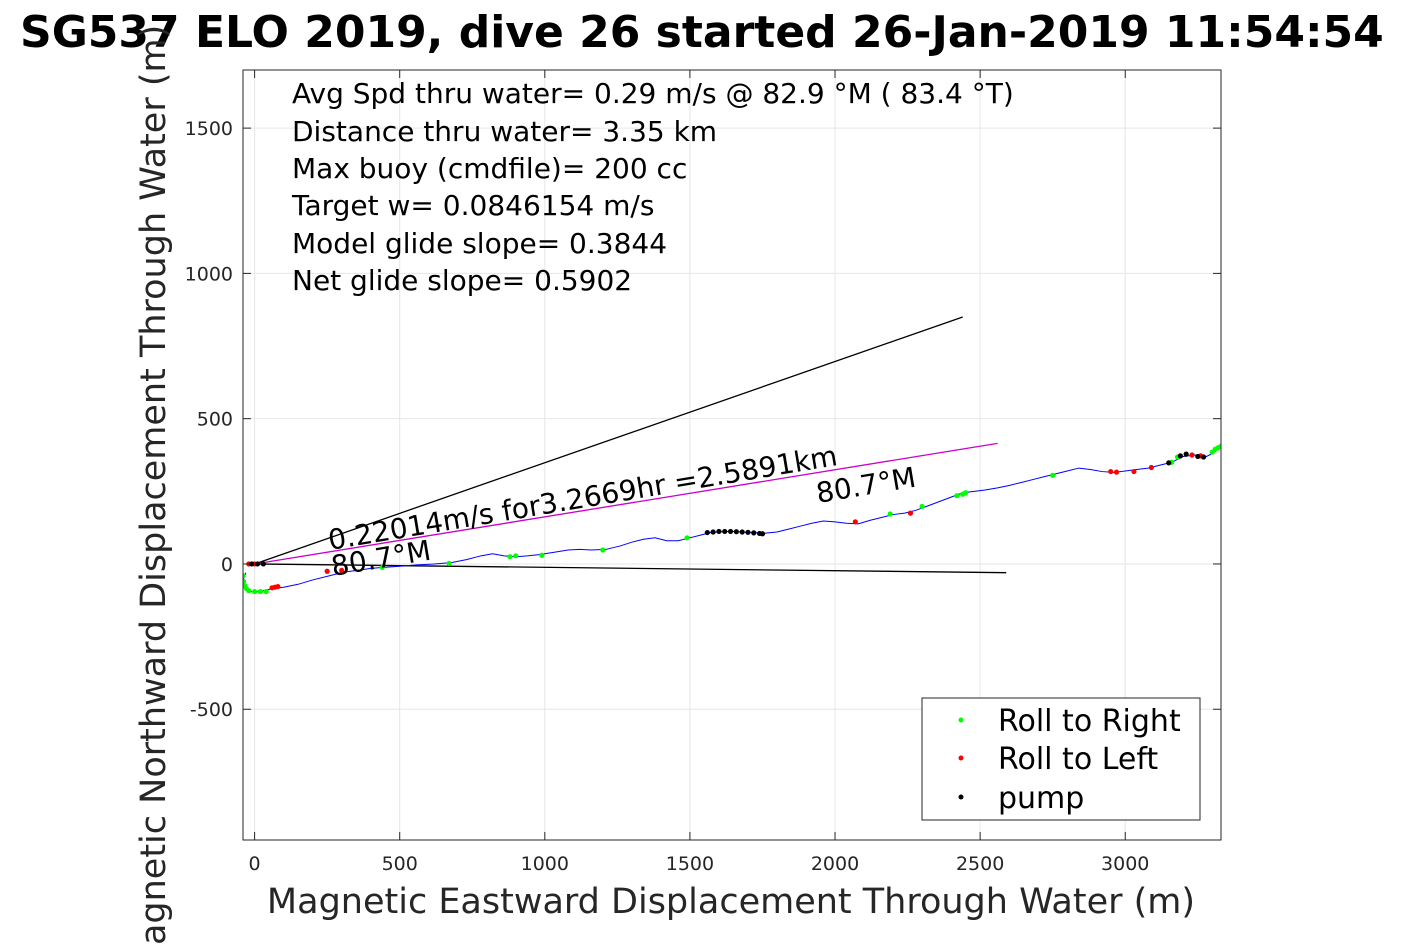 This screenshot has width=1417, height=945. I want to click on x-tick-label: 500, so click(400, 864).